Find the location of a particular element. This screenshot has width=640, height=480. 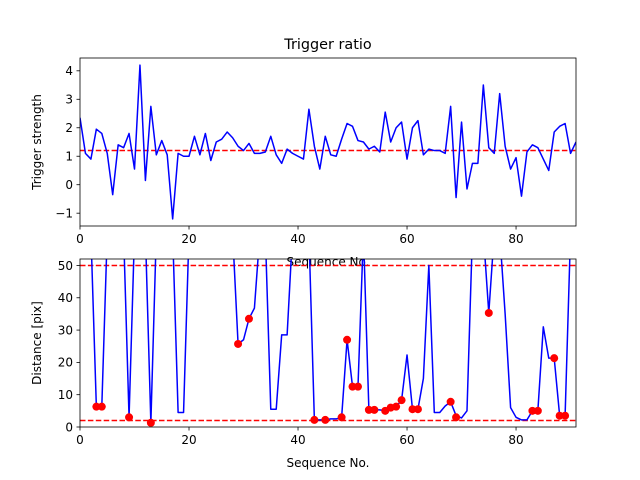

top-y-tick-label: 0 is located at coordinates (69, 185).